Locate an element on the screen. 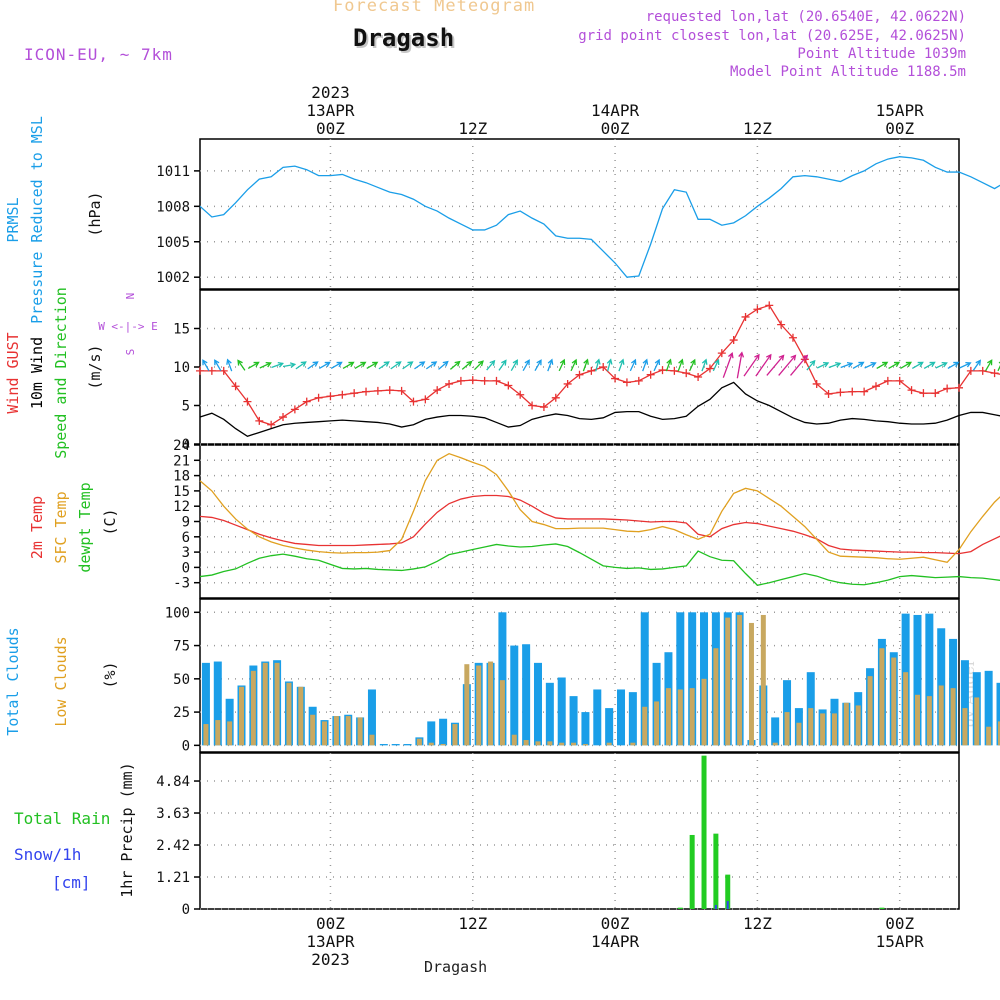 This screenshot has width=1000, height=1000. bar-snow-1h is located at coordinates (715, 907).